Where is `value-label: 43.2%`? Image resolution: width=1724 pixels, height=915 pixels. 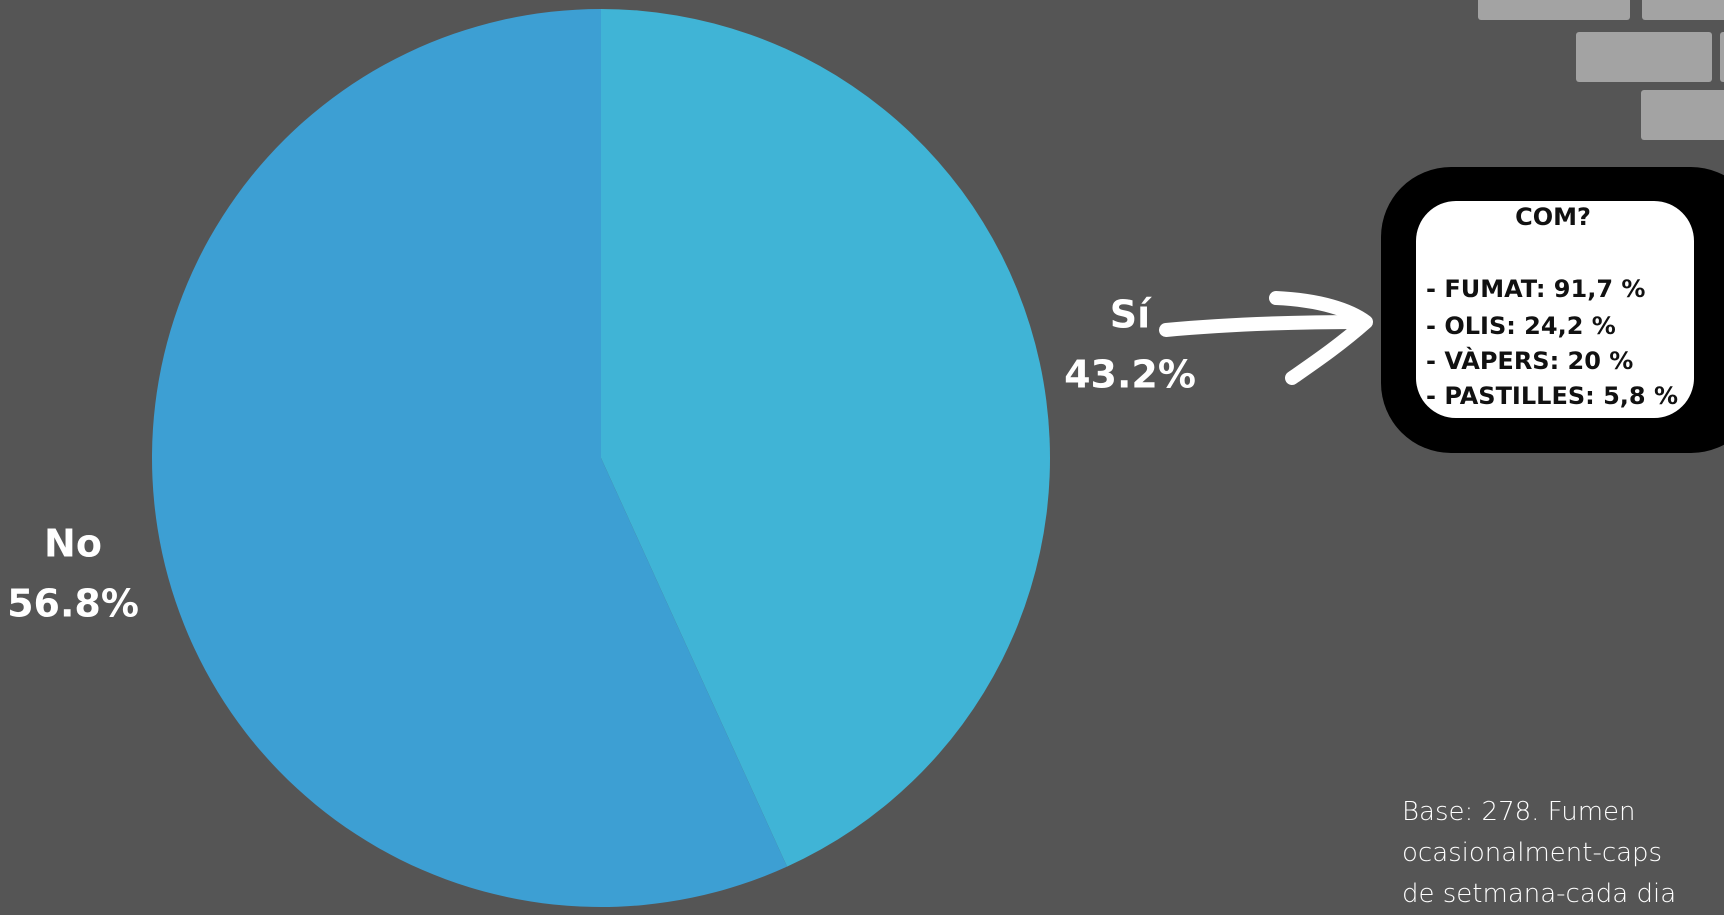
value-label: 43.2% is located at coordinates (1130, 375).